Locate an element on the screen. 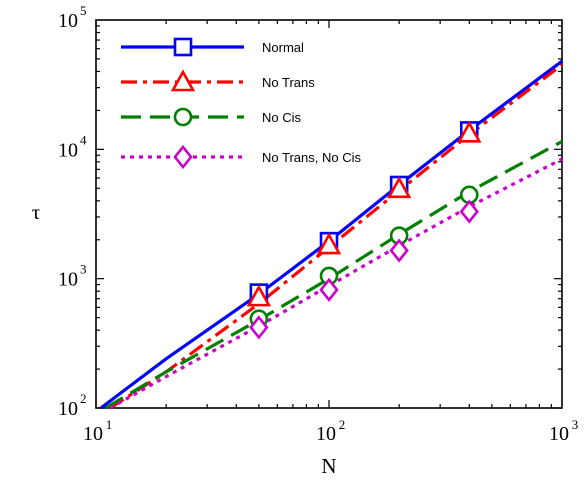 This screenshot has width=586, height=481. x-tick-exponent: 2 is located at coordinates (342, 424).